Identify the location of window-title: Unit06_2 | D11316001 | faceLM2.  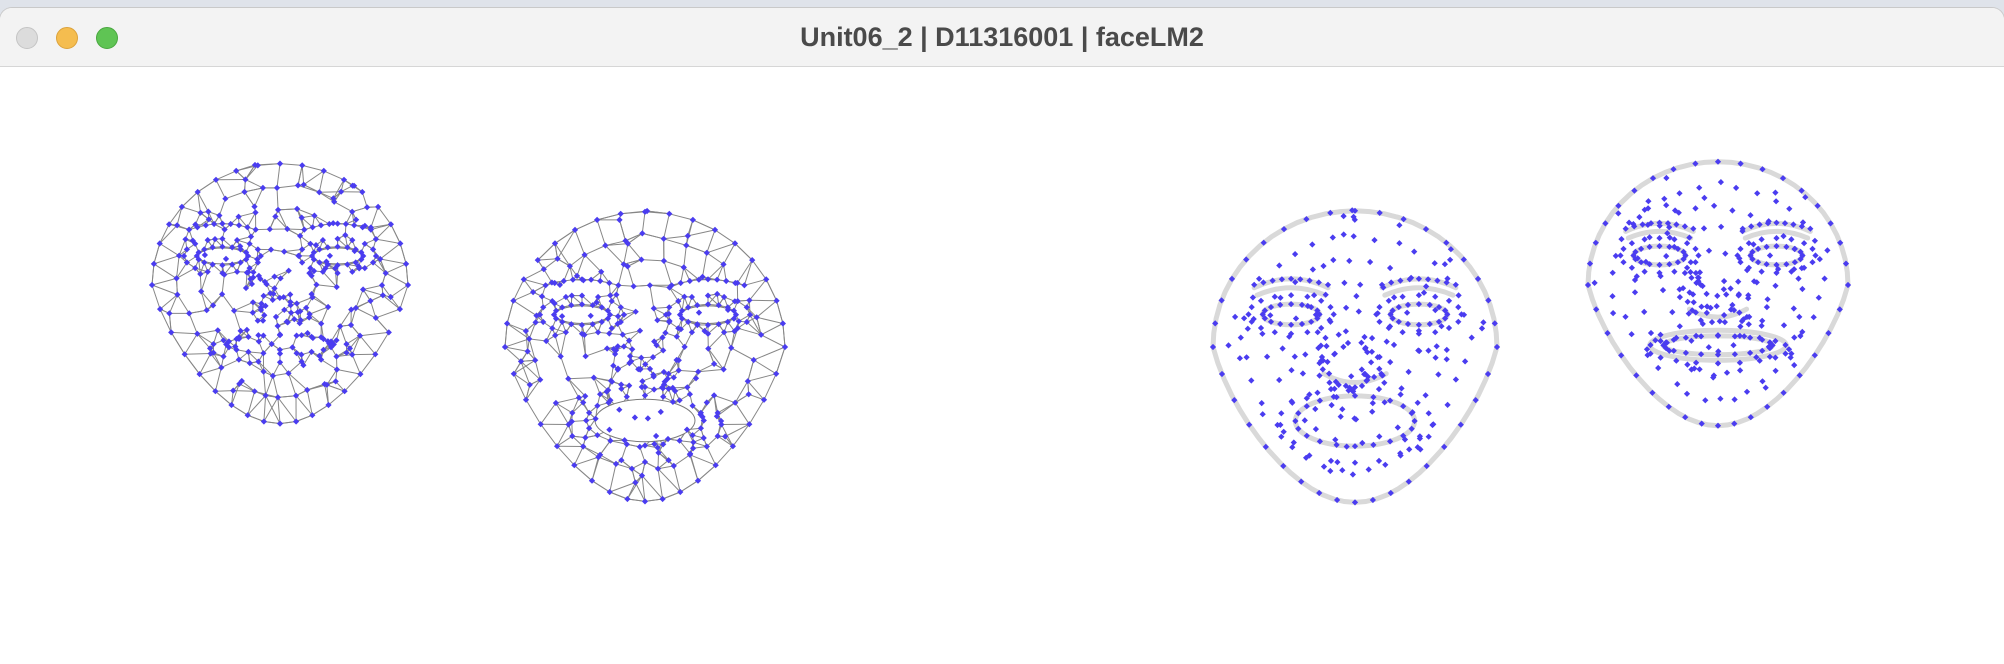
(1002, 37).